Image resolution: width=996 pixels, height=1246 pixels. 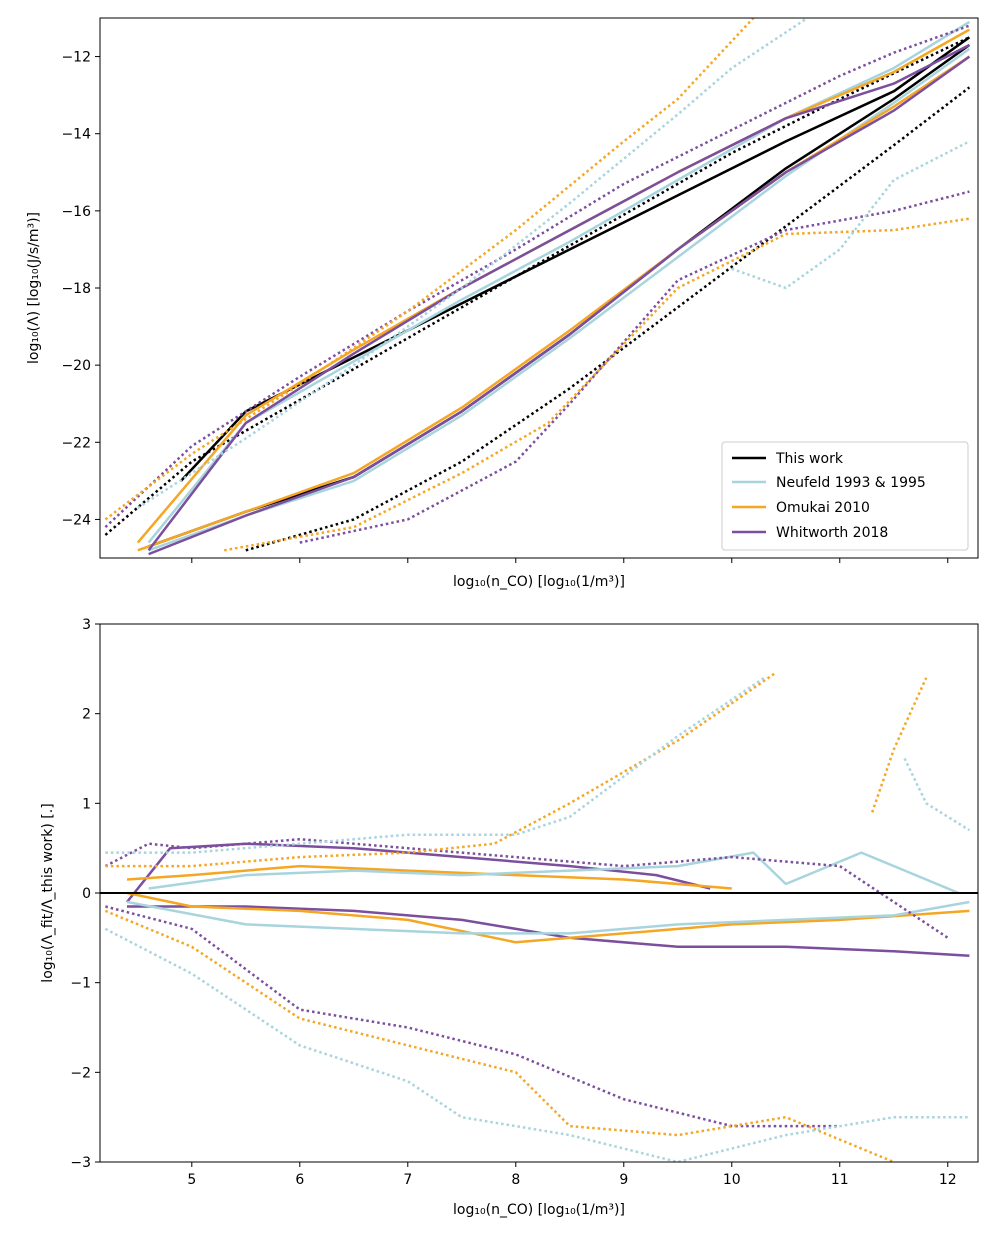 I want to click on ytick-label: −14, so click(x=76, y=135).